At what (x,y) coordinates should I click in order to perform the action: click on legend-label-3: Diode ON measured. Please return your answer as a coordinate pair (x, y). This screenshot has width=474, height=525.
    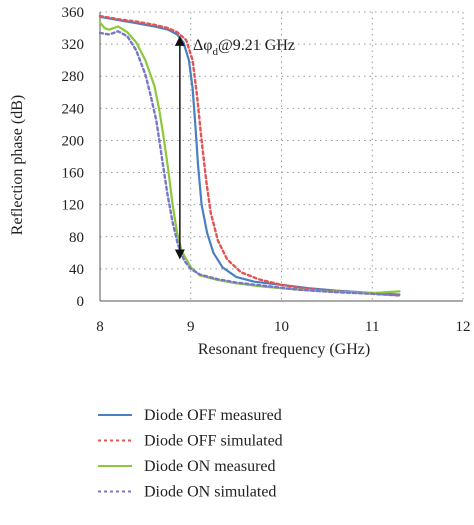
    Looking at the image, I should click on (210, 466).